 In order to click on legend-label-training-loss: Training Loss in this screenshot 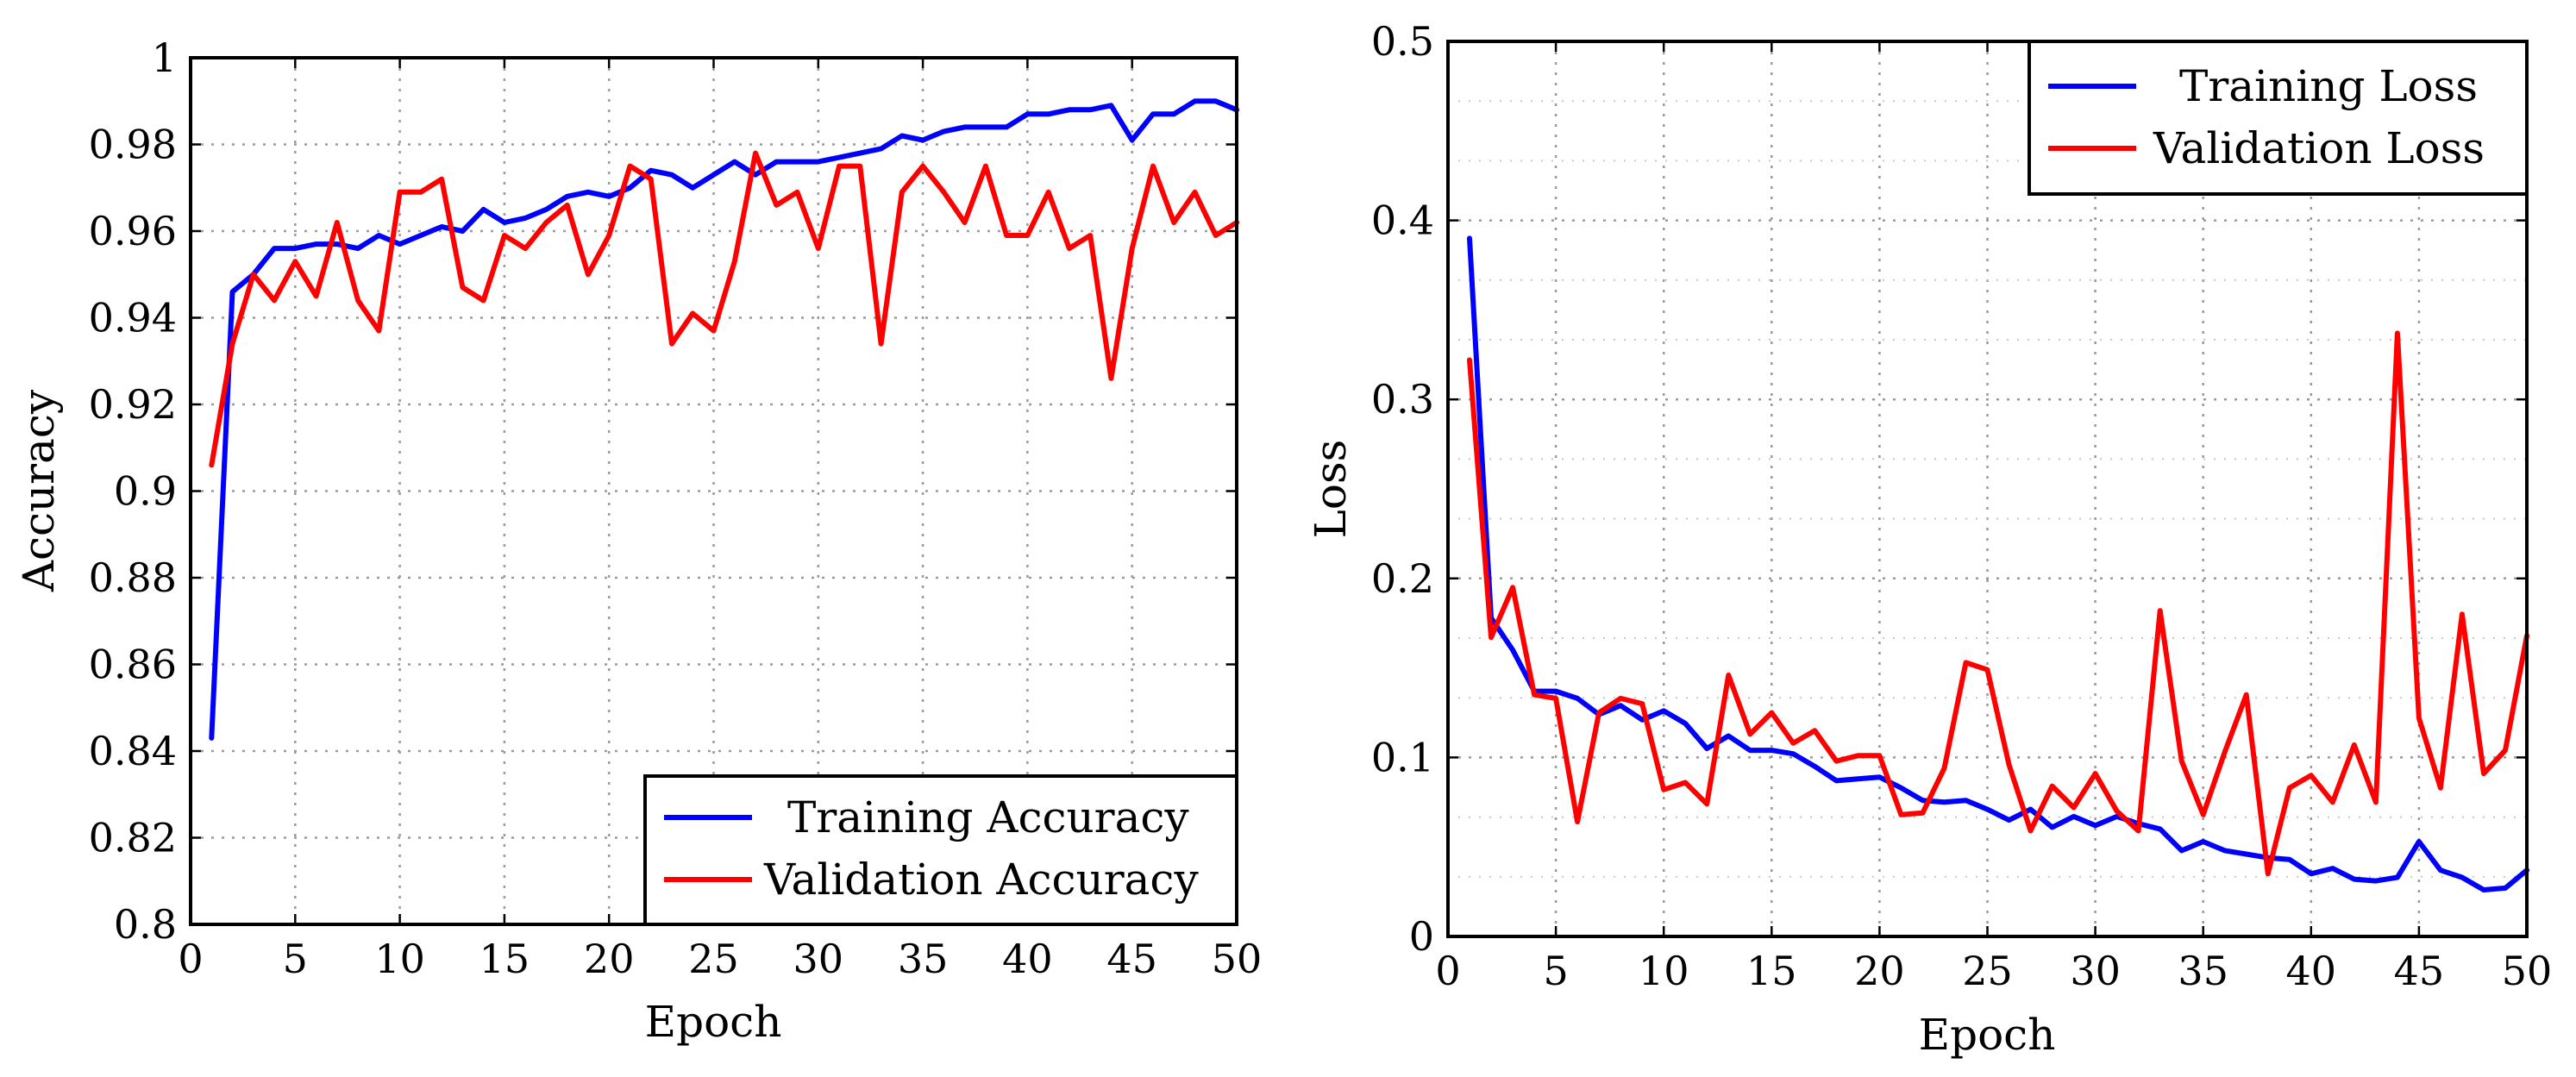, I will do `click(2328, 86)`.